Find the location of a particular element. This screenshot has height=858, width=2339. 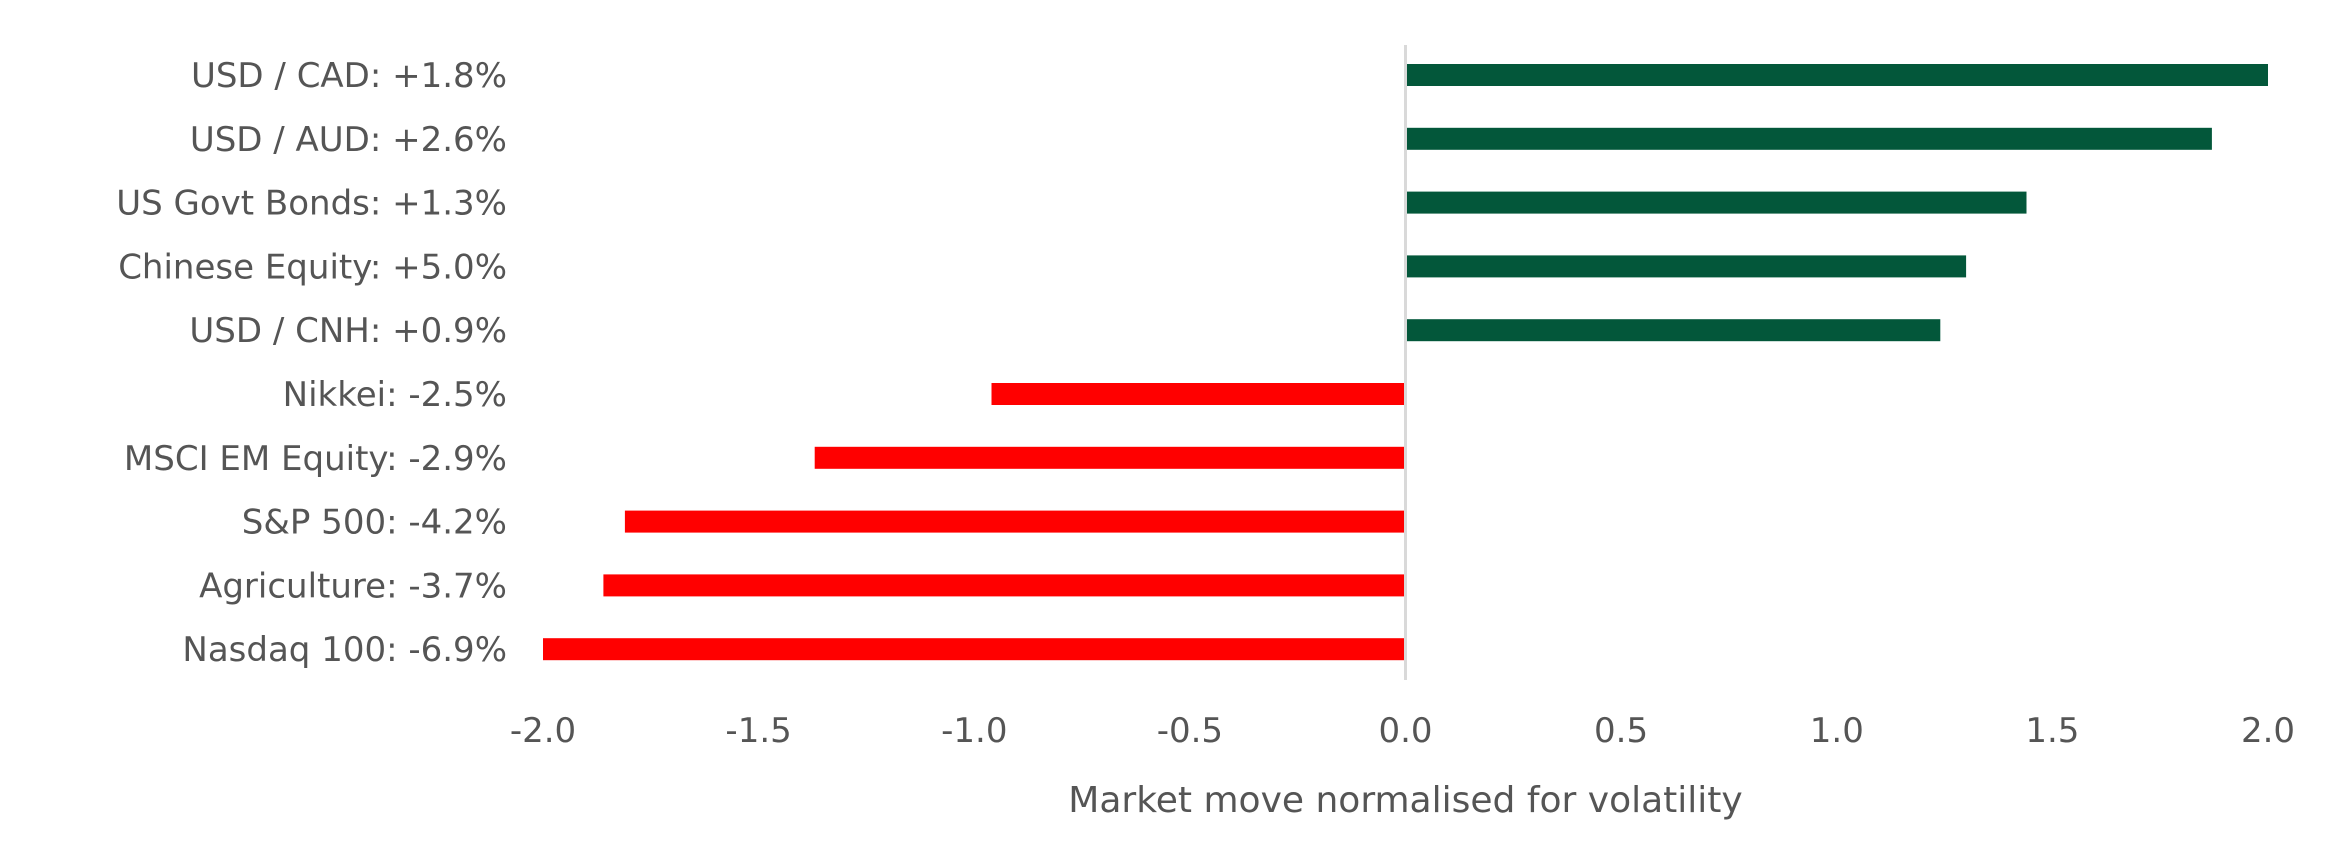

x-tick-label: 1.0 is located at coordinates (1837, 731).